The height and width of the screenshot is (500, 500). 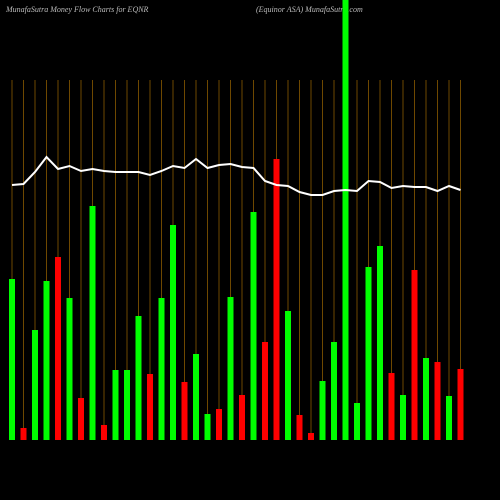 What do you see at coordinates (309, 9) in the screenshot?
I see `chart-subtitle: (Equinor ASA) MunafaSutra.com` at bounding box center [309, 9].